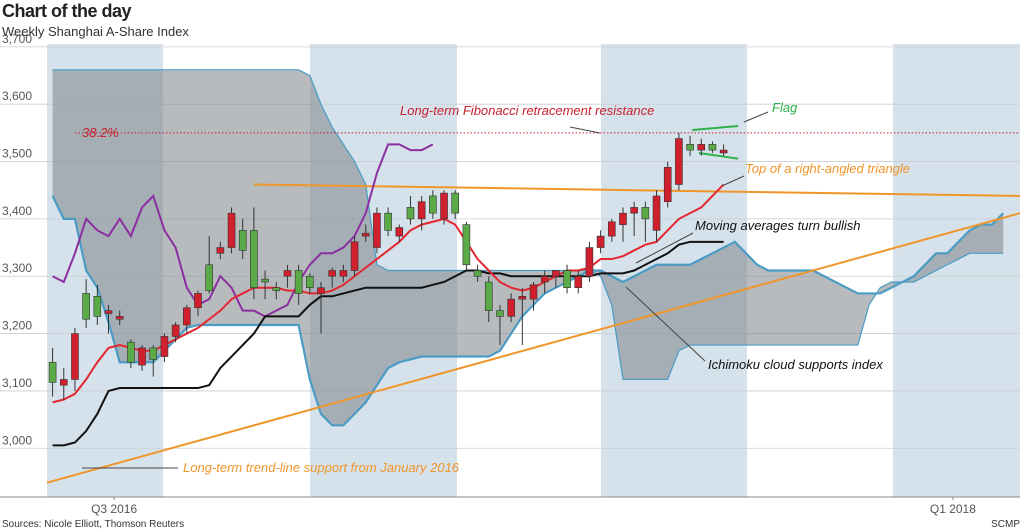  I want to click on chart-subtitle: Weekly Shanghai A-Share Index, so click(95, 31).